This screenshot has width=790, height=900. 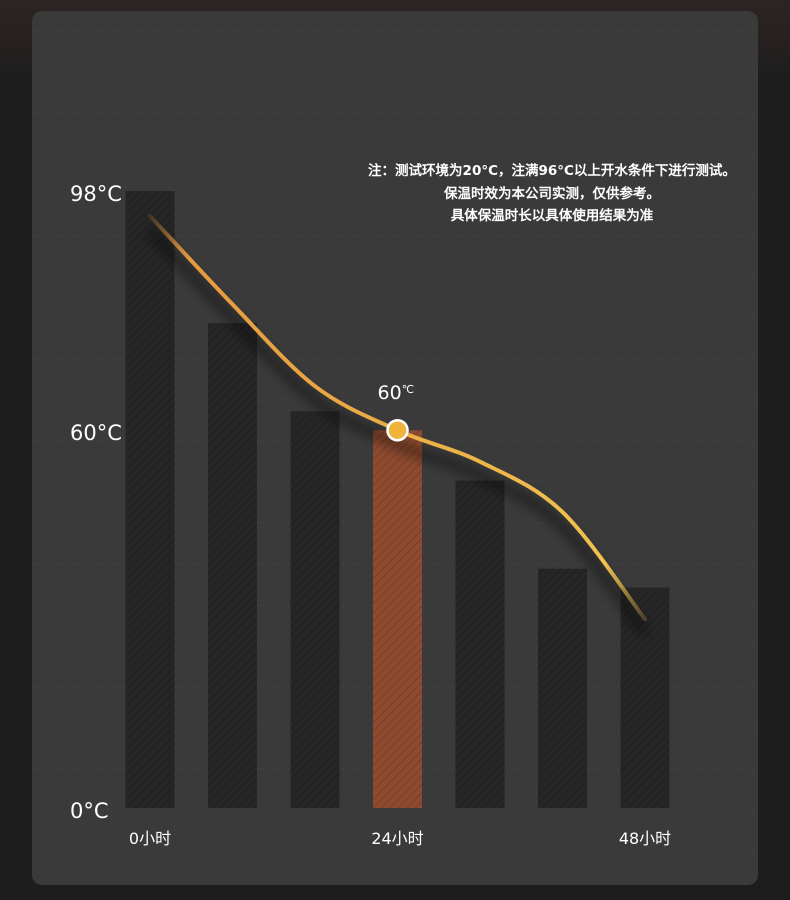 What do you see at coordinates (552, 171) in the screenshot?
I see `note-line-1: 注：测试环境为20°C，注满96°C以上开水条件下进行测试。` at bounding box center [552, 171].